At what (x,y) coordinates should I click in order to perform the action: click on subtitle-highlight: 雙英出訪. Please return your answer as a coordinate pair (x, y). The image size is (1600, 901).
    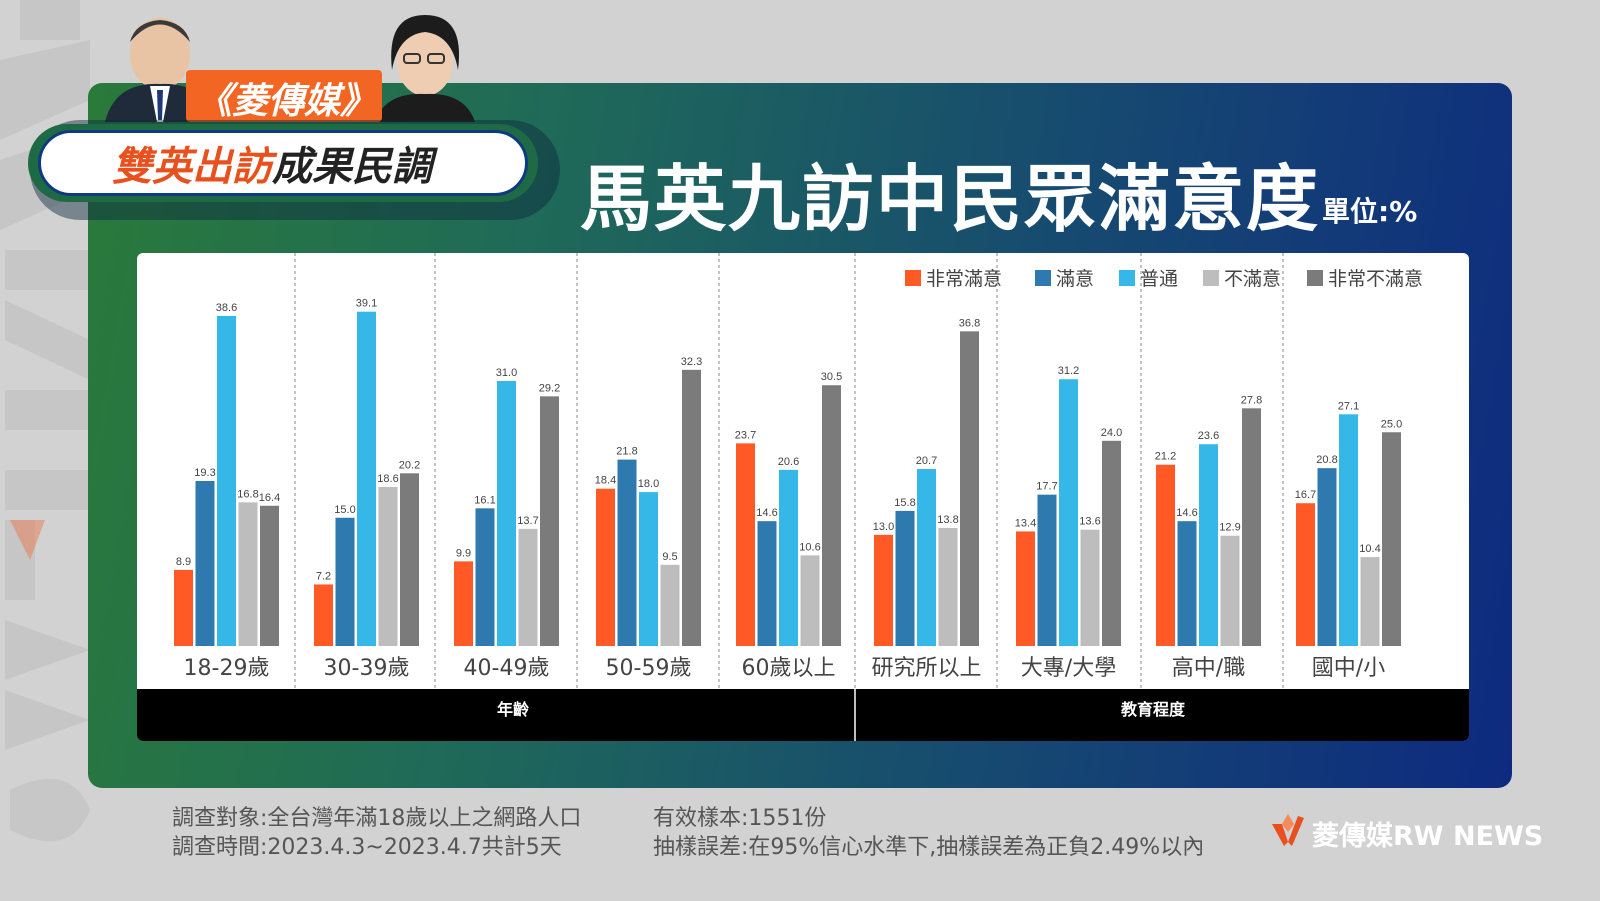
    Looking at the image, I should click on (192, 167).